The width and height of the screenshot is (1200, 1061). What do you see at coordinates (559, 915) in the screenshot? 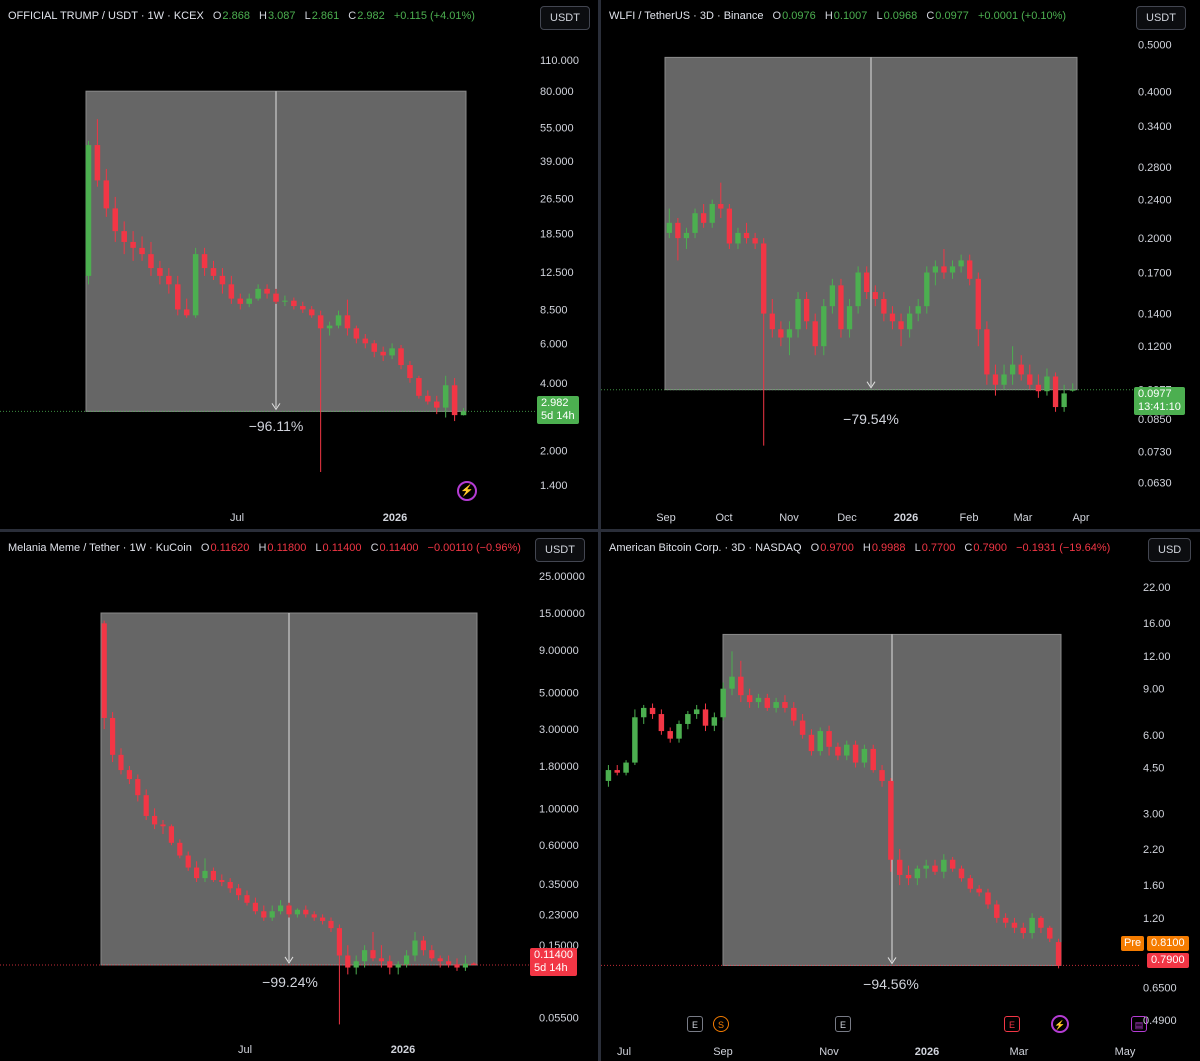
I see `y-tick-label: 0.23000` at bounding box center [559, 915].